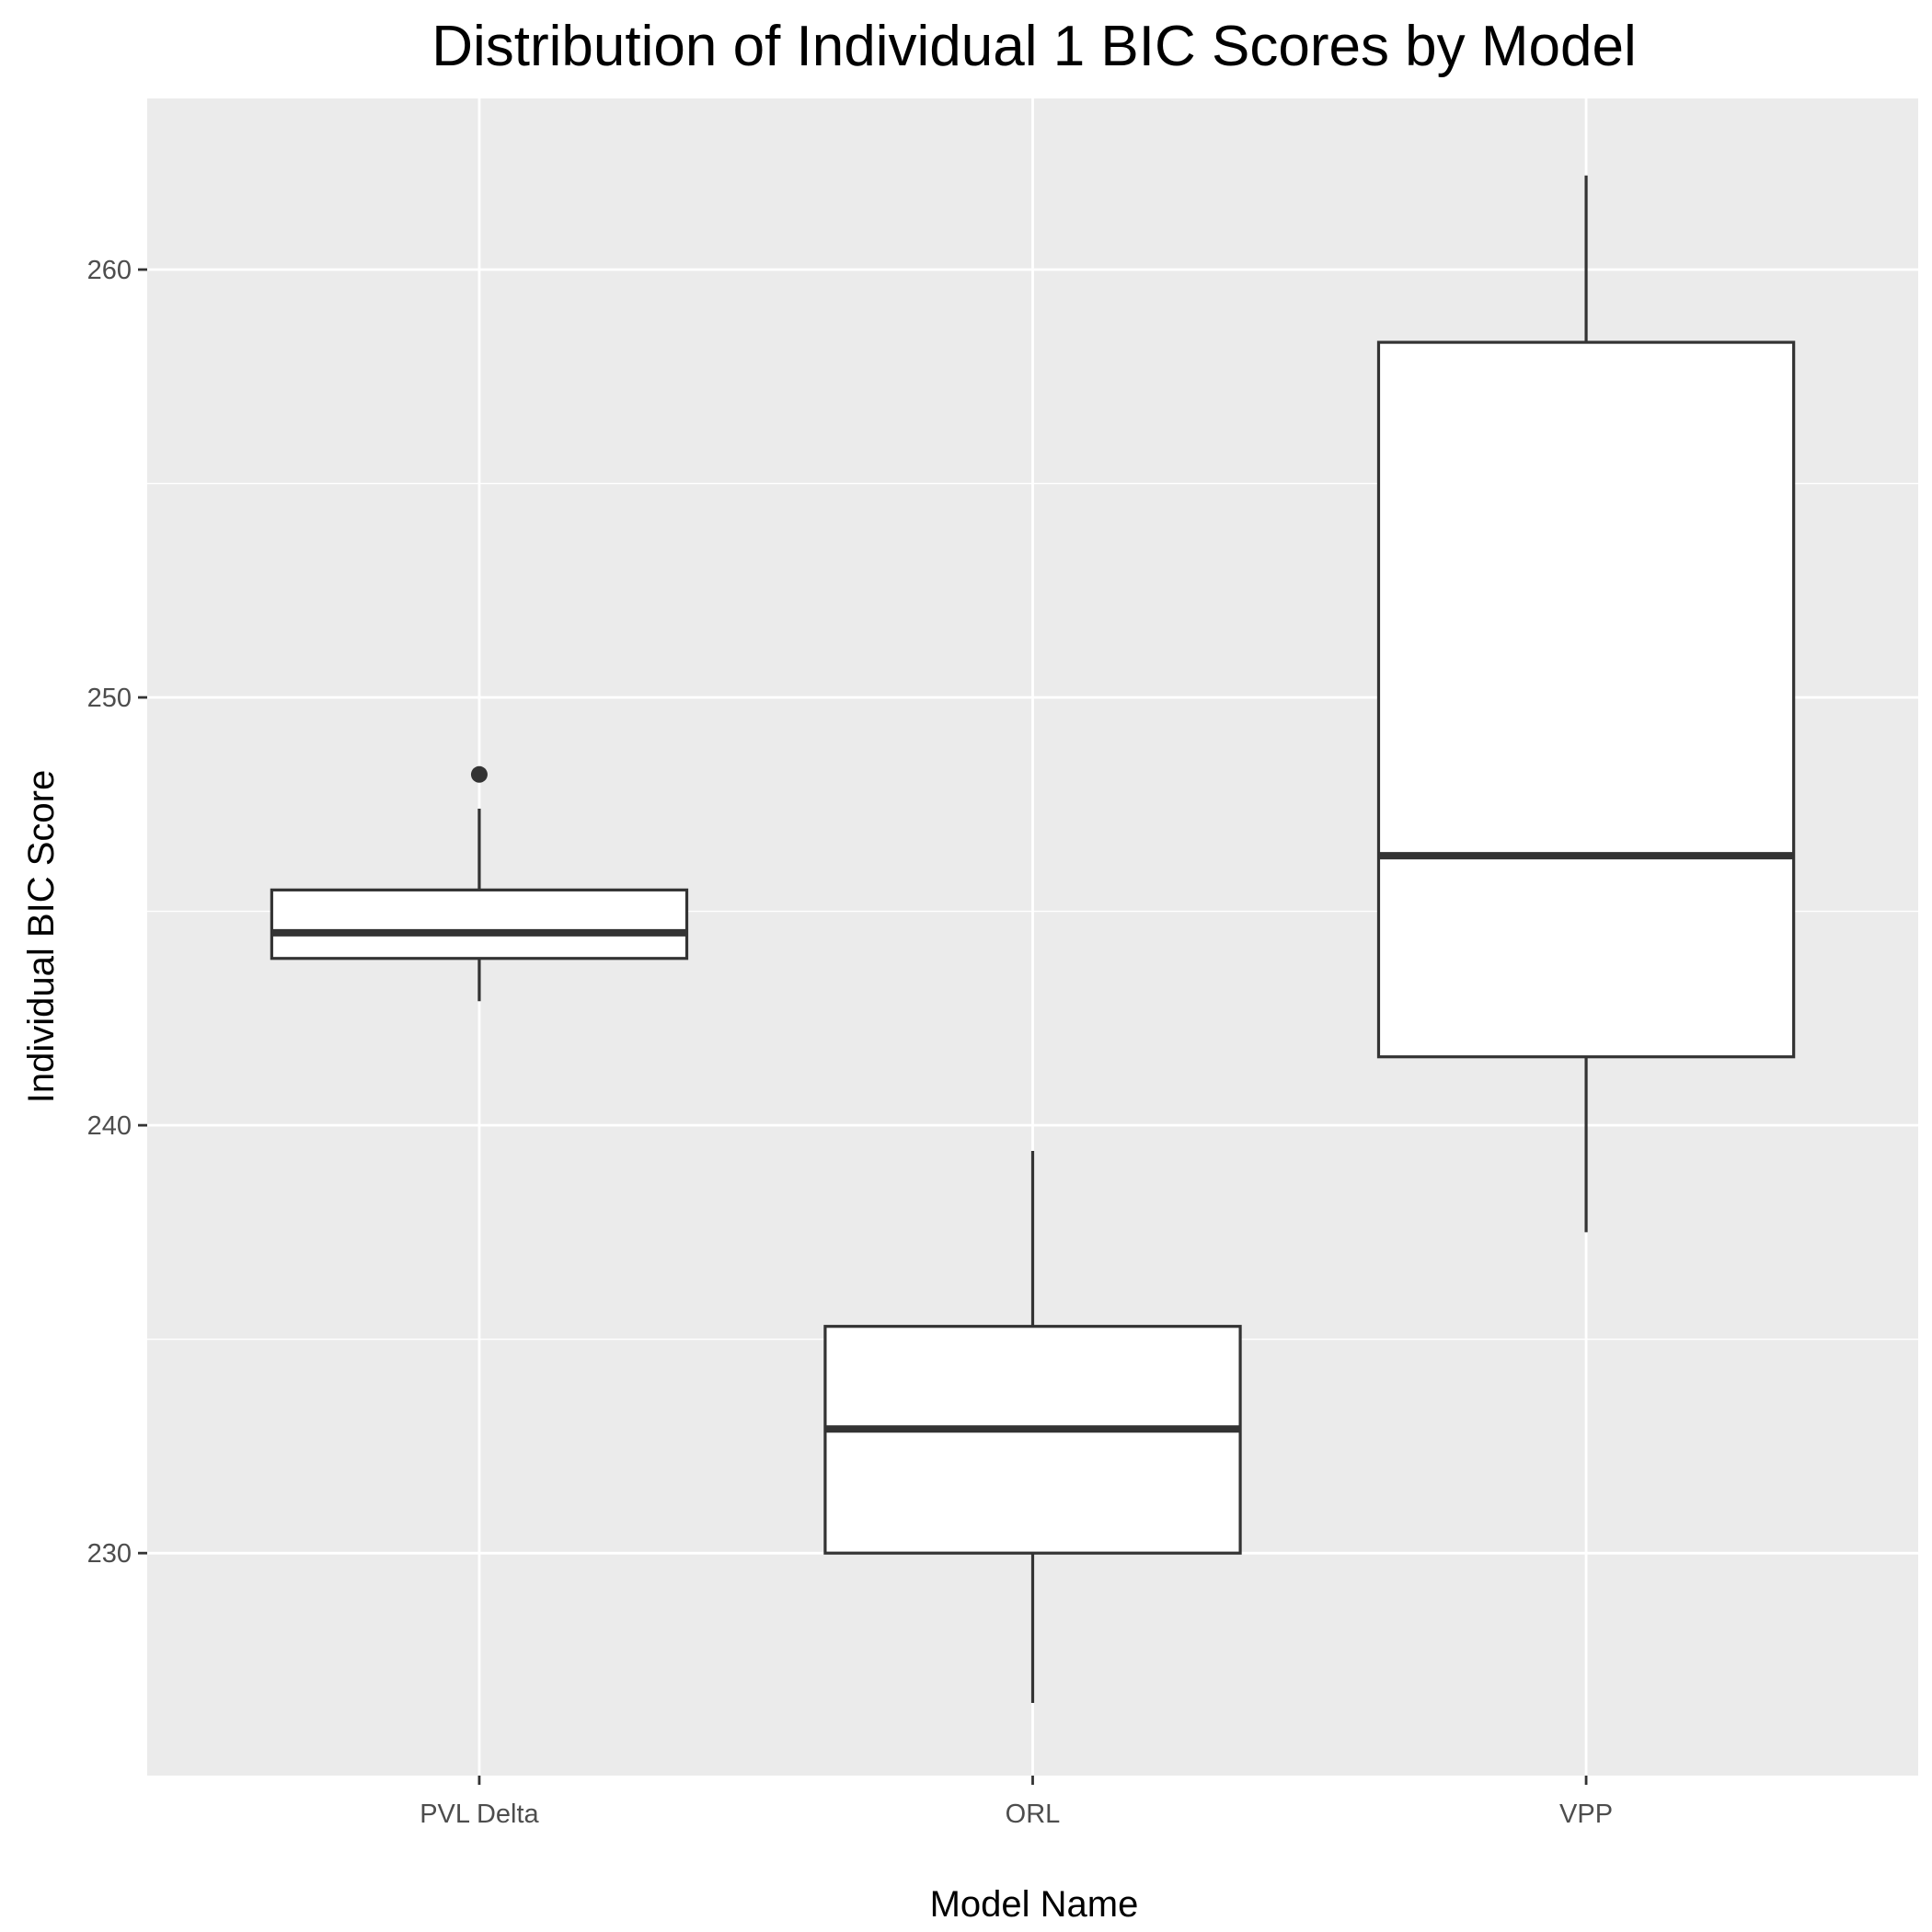  What do you see at coordinates (109, 270) in the screenshot?
I see `y-tick-label-3: 260` at bounding box center [109, 270].